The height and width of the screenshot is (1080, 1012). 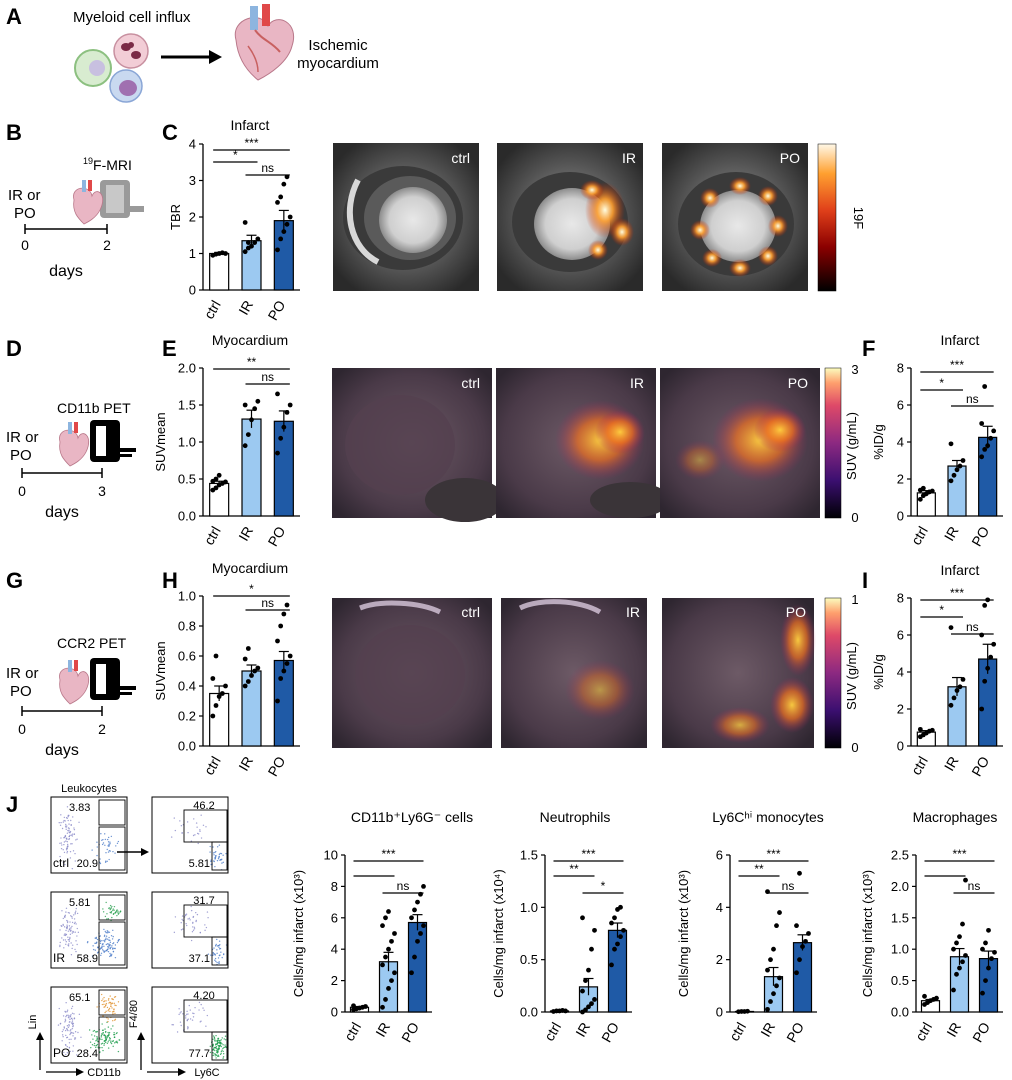 What do you see at coordinates (89, 930) in the screenshot?
I see `plot-frame` at bounding box center [89, 930].